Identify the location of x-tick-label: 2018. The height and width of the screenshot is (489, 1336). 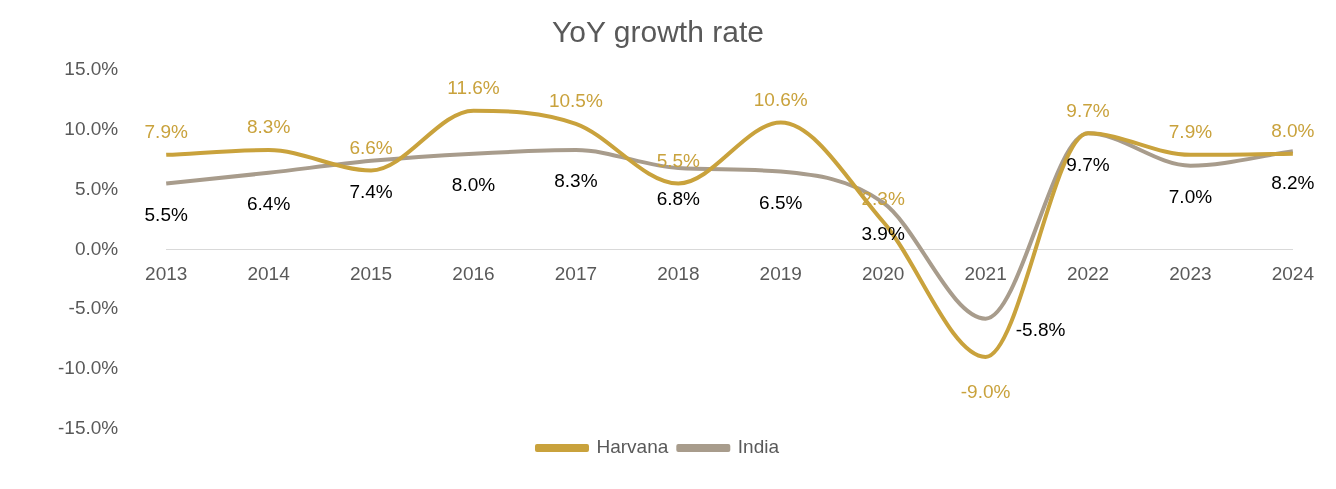
(678, 273).